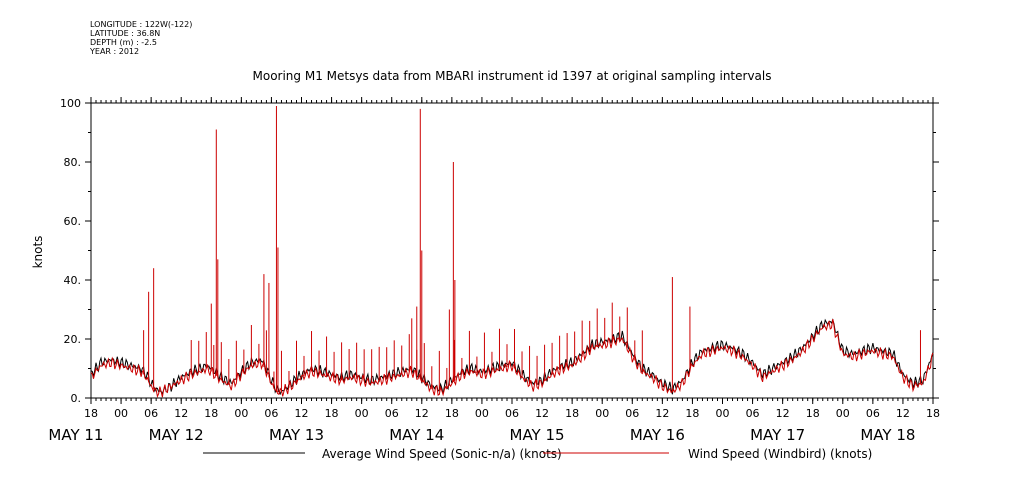 The width and height of the screenshot is (1009, 504). What do you see at coordinates (416, 435) in the screenshot?
I see `day-label: MAY 14` at bounding box center [416, 435].